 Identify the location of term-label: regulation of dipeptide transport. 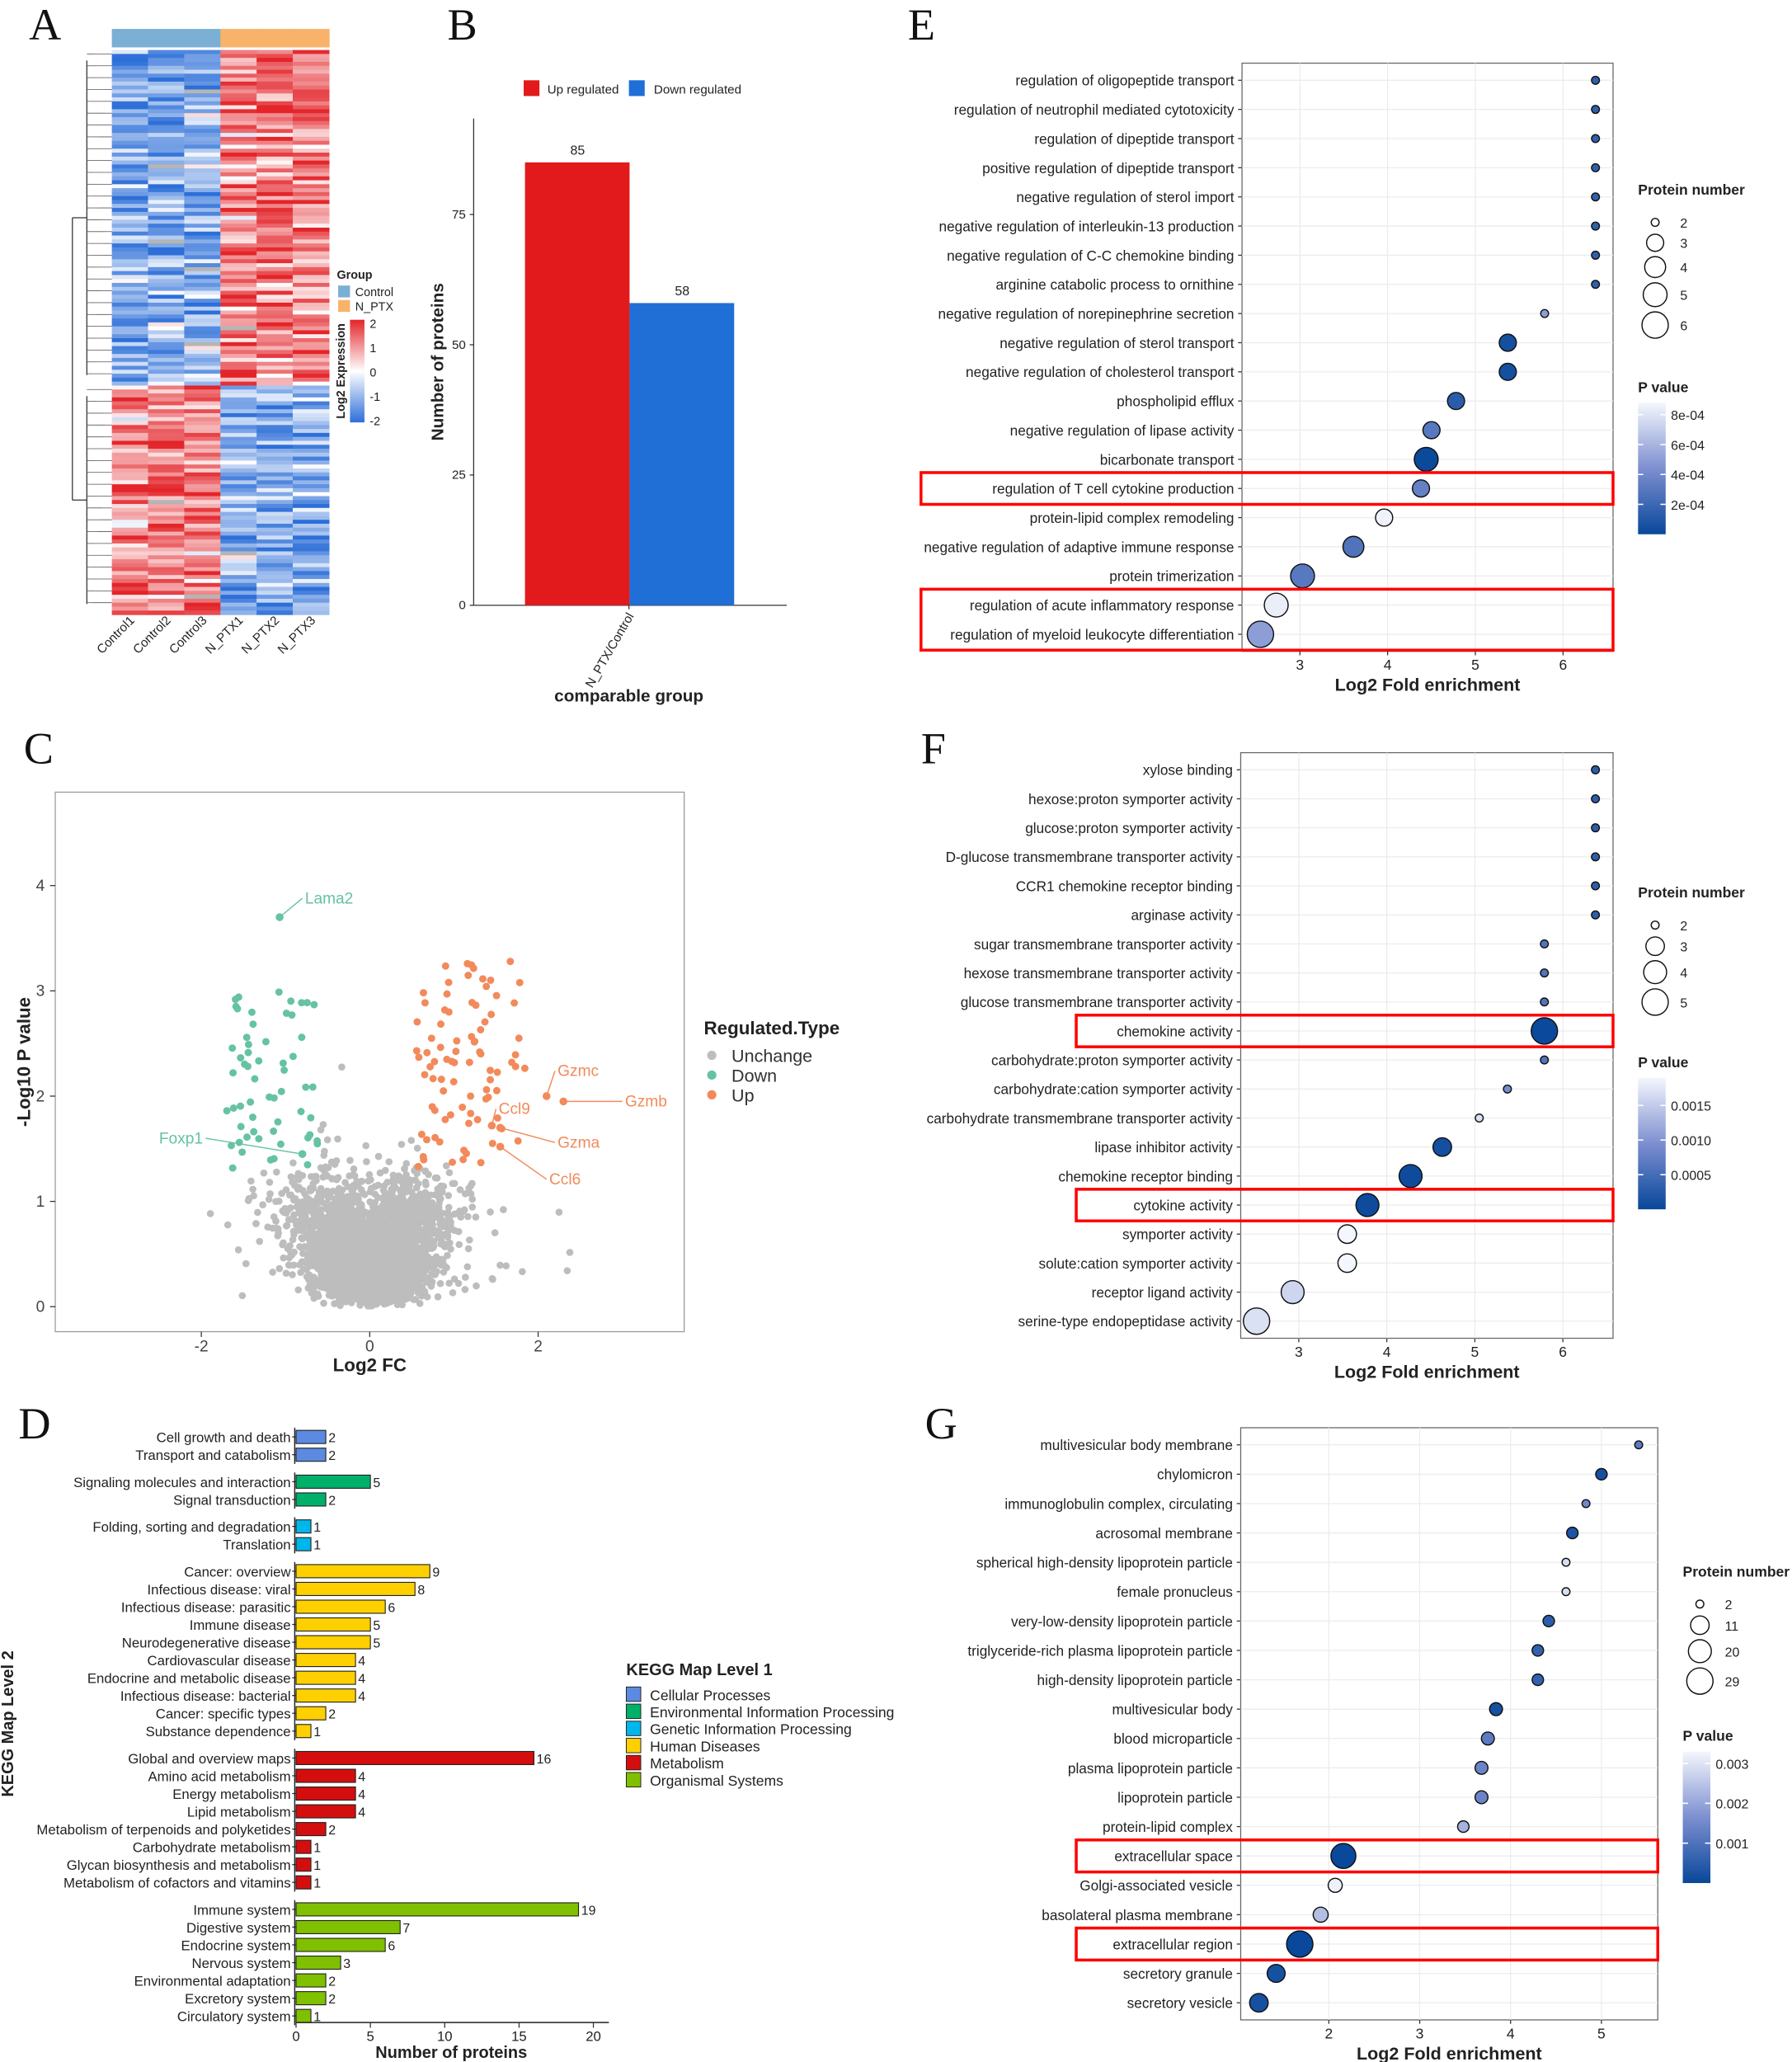
(1134, 138).